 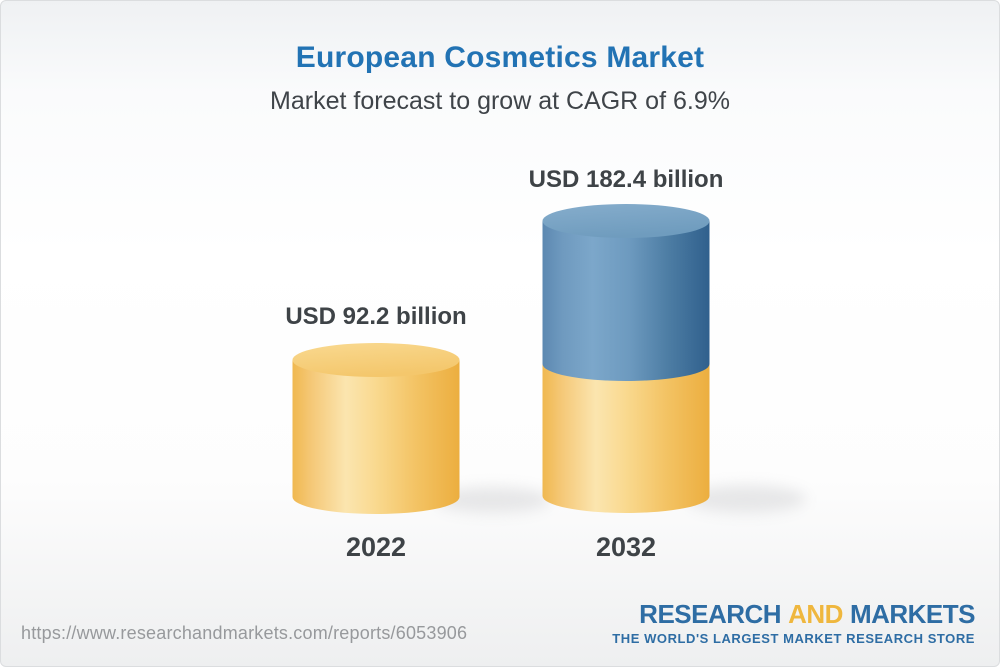 I want to click on value-label-2032: USD 182.4 billion, so click(x=626, y=179).